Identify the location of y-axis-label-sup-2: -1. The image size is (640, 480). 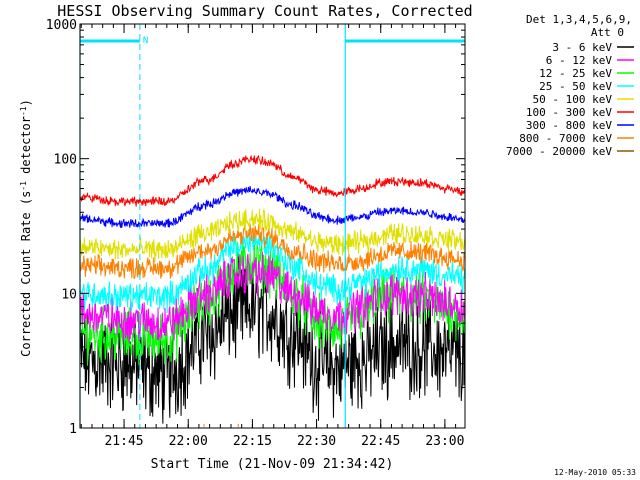
(23, 111).